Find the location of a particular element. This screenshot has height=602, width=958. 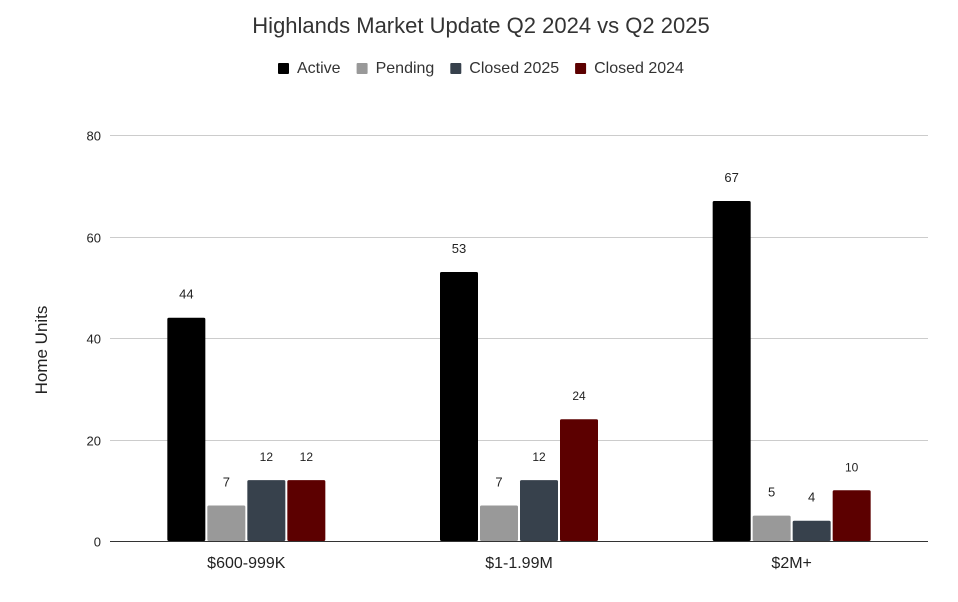

y-axis-ticks: 0 20 40 60 80 is located at coordinates (94, 339).